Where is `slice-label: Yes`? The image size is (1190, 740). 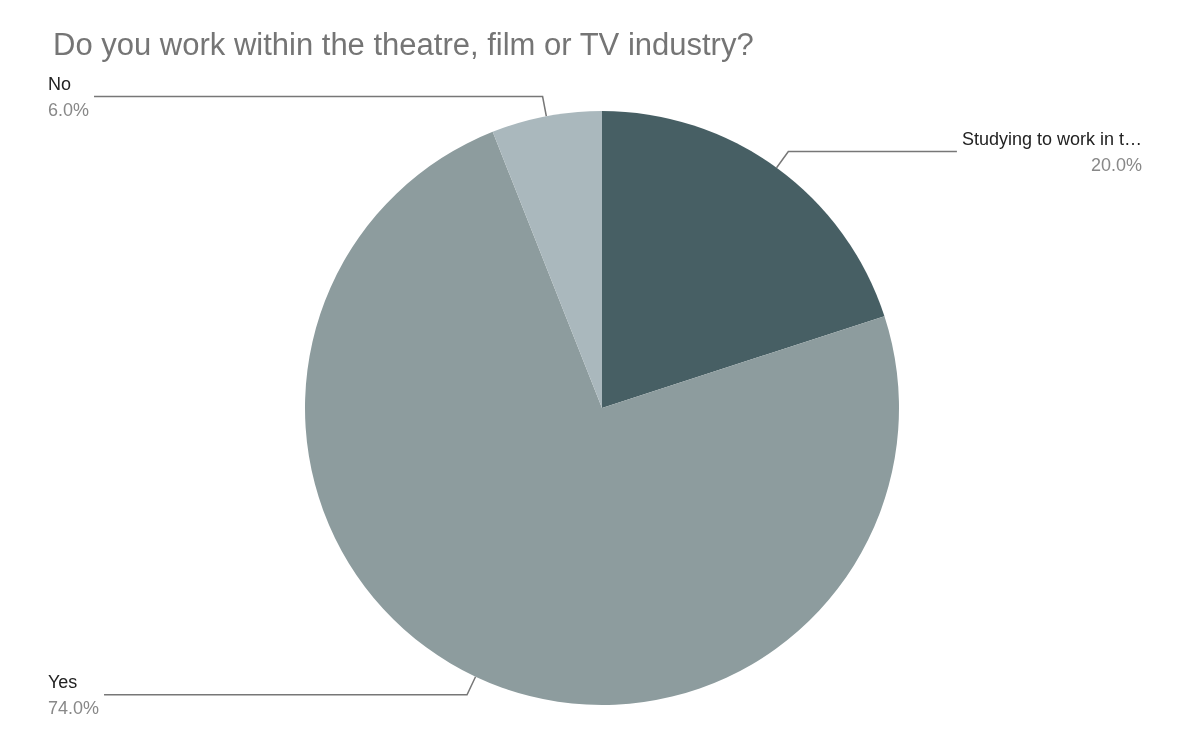 slice-label: Yes is located at coordinates (63, 681).